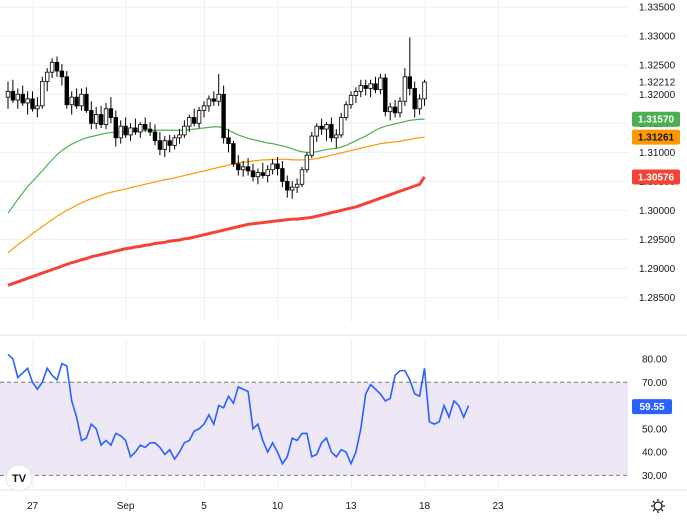  I want to click on price-tick-label: 1.31000, so click(657, 153).